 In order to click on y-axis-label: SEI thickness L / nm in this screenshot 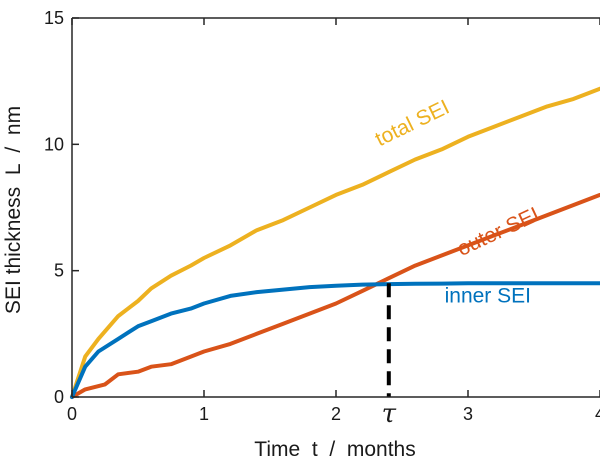, I will do `click(13, 210)`.